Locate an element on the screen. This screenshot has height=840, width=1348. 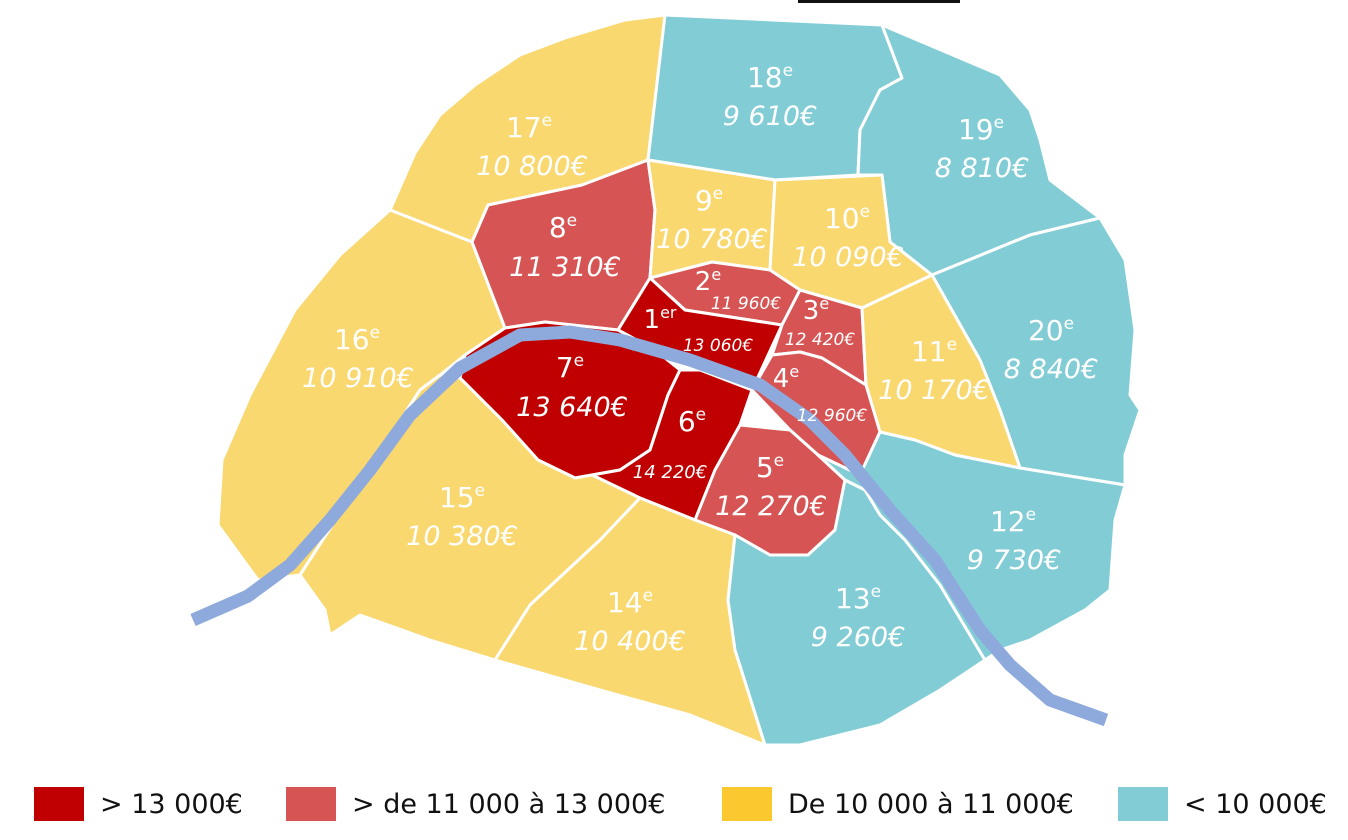
district-14-price: 10 400€ is located at coordinates (630, 641).